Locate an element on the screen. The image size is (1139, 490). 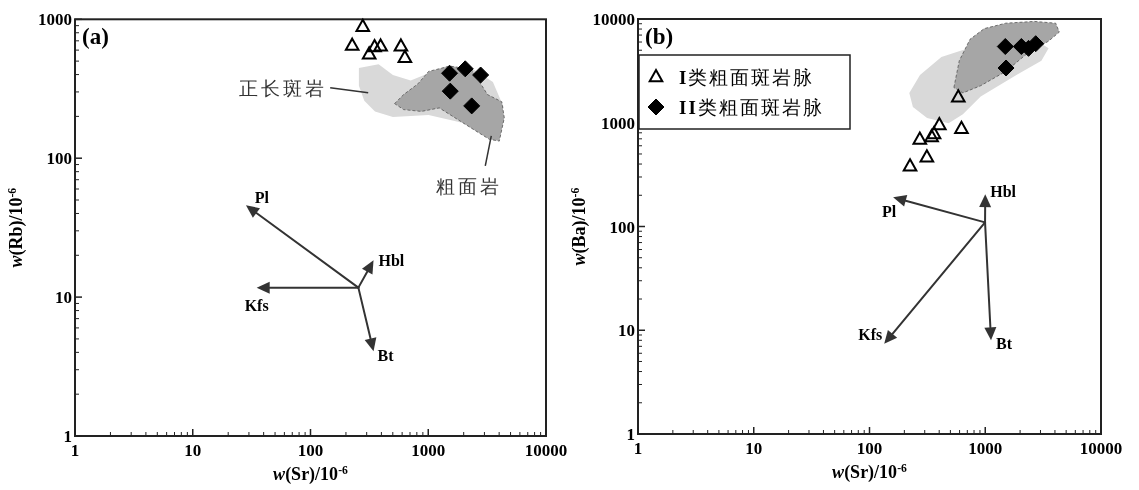
annotation: 粗面岩 is located at coordinates (469, 186).